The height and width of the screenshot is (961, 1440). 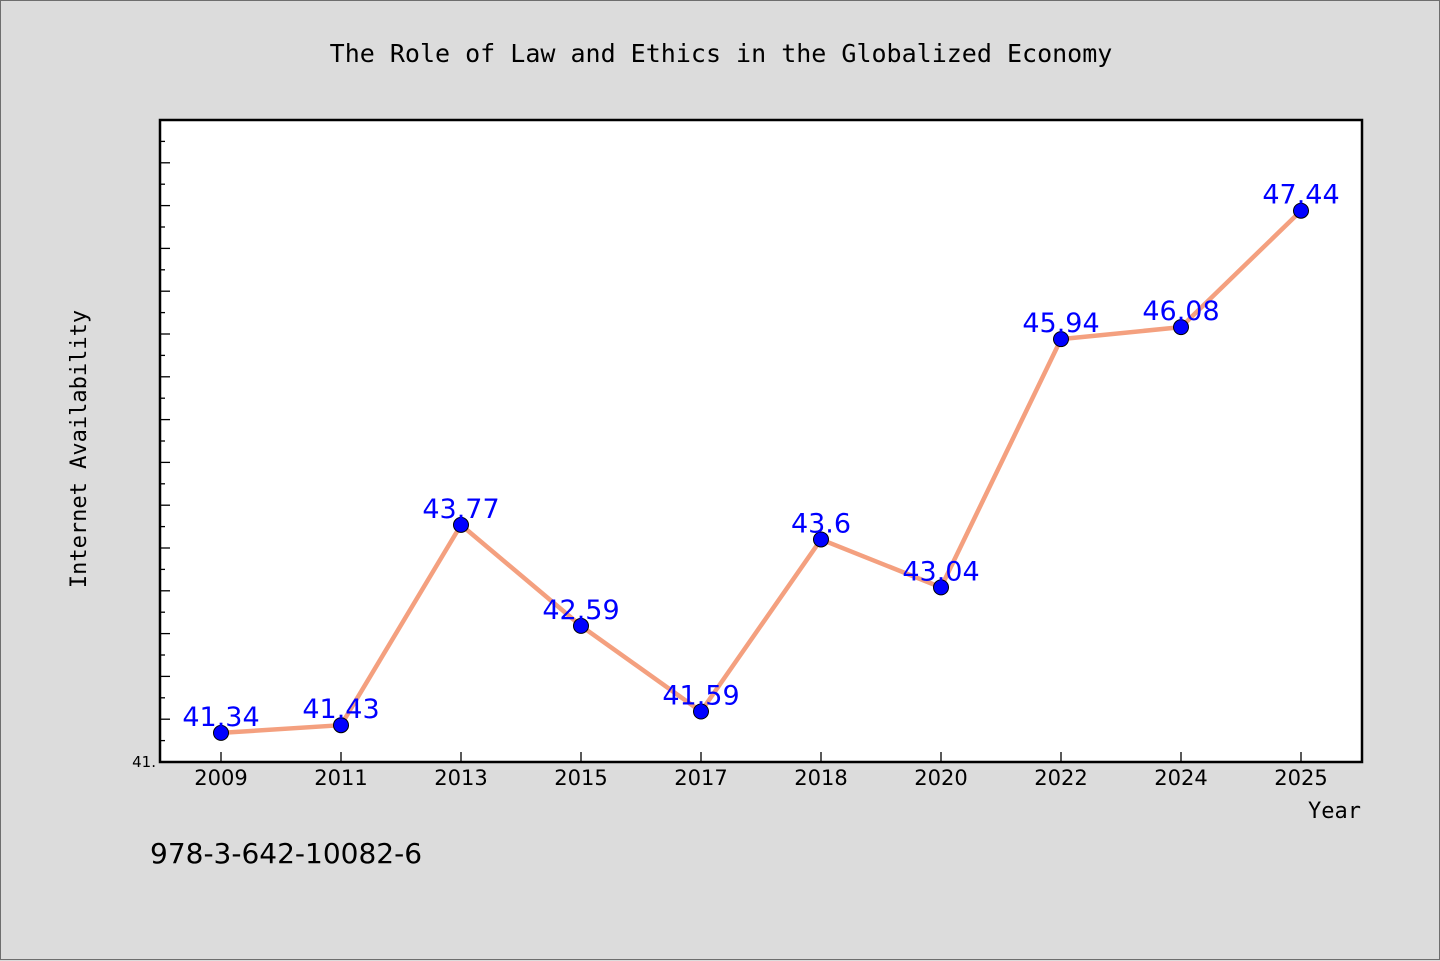 I want to click on x-axis-tick-label: 2011, so click(x=340, y=778).